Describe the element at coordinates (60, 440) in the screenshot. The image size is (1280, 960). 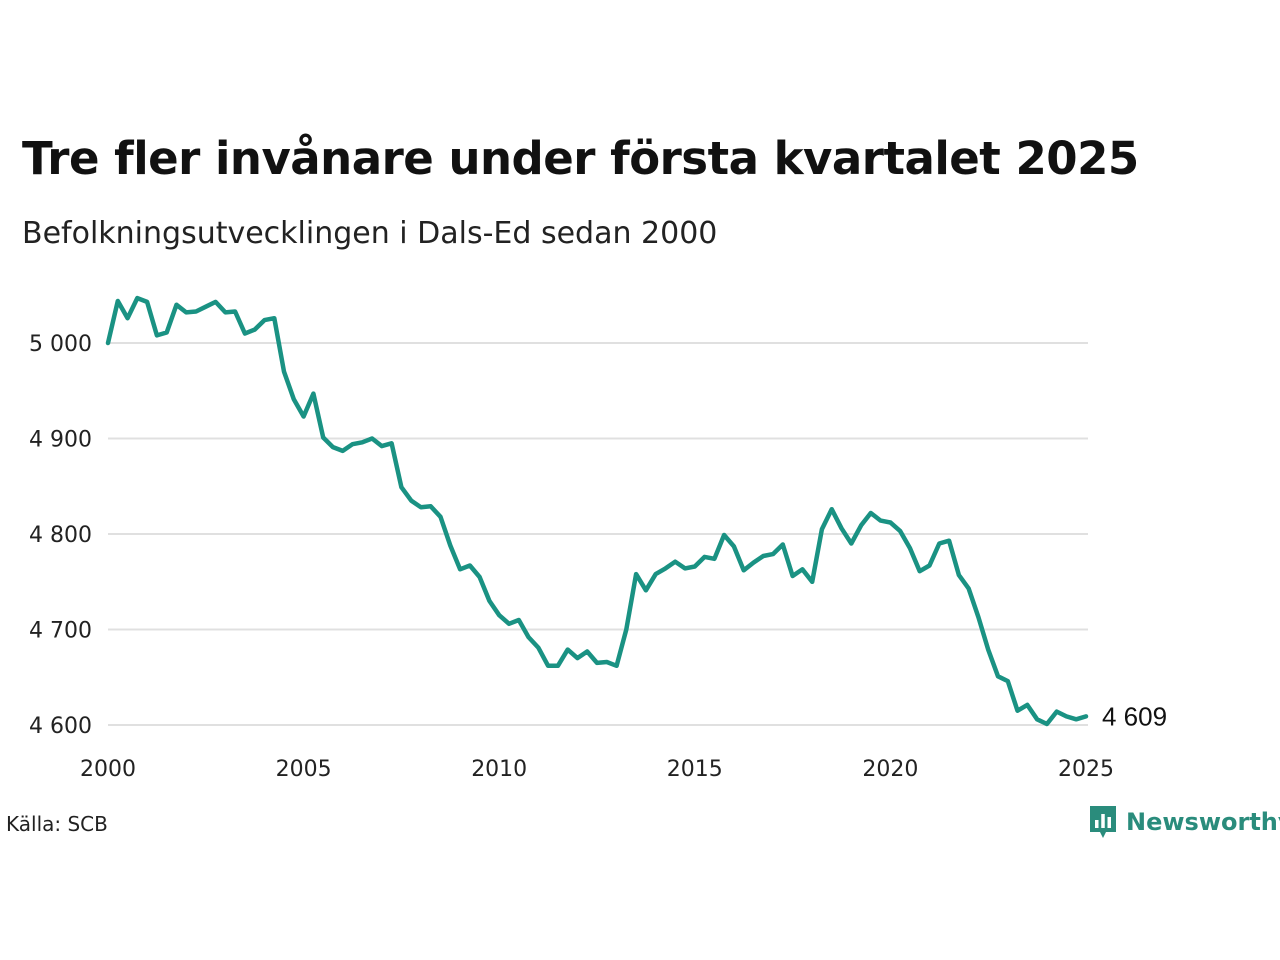
I see `y-tick-label: 4 900` at that location.